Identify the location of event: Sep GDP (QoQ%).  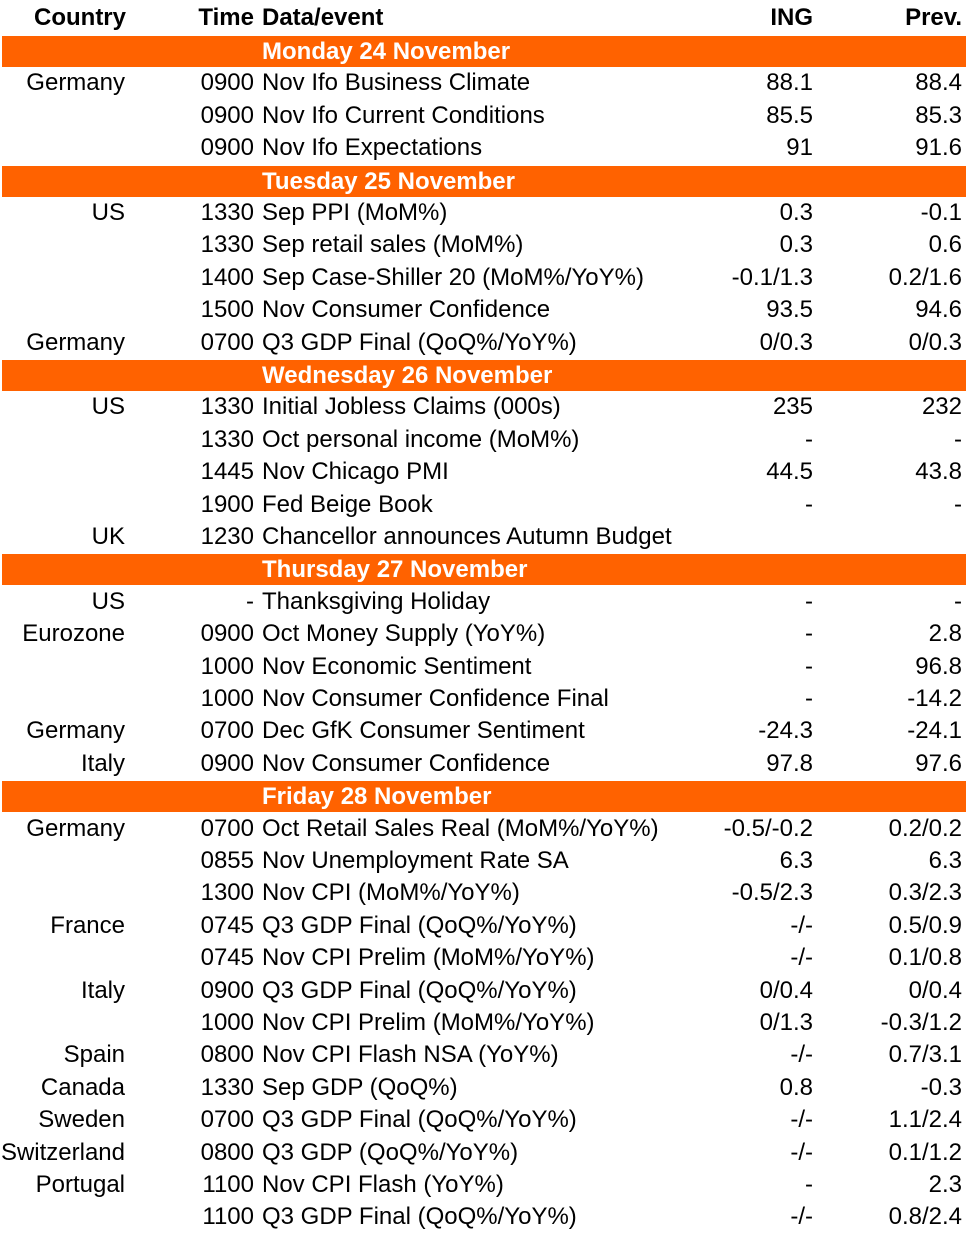
(360, 1087).